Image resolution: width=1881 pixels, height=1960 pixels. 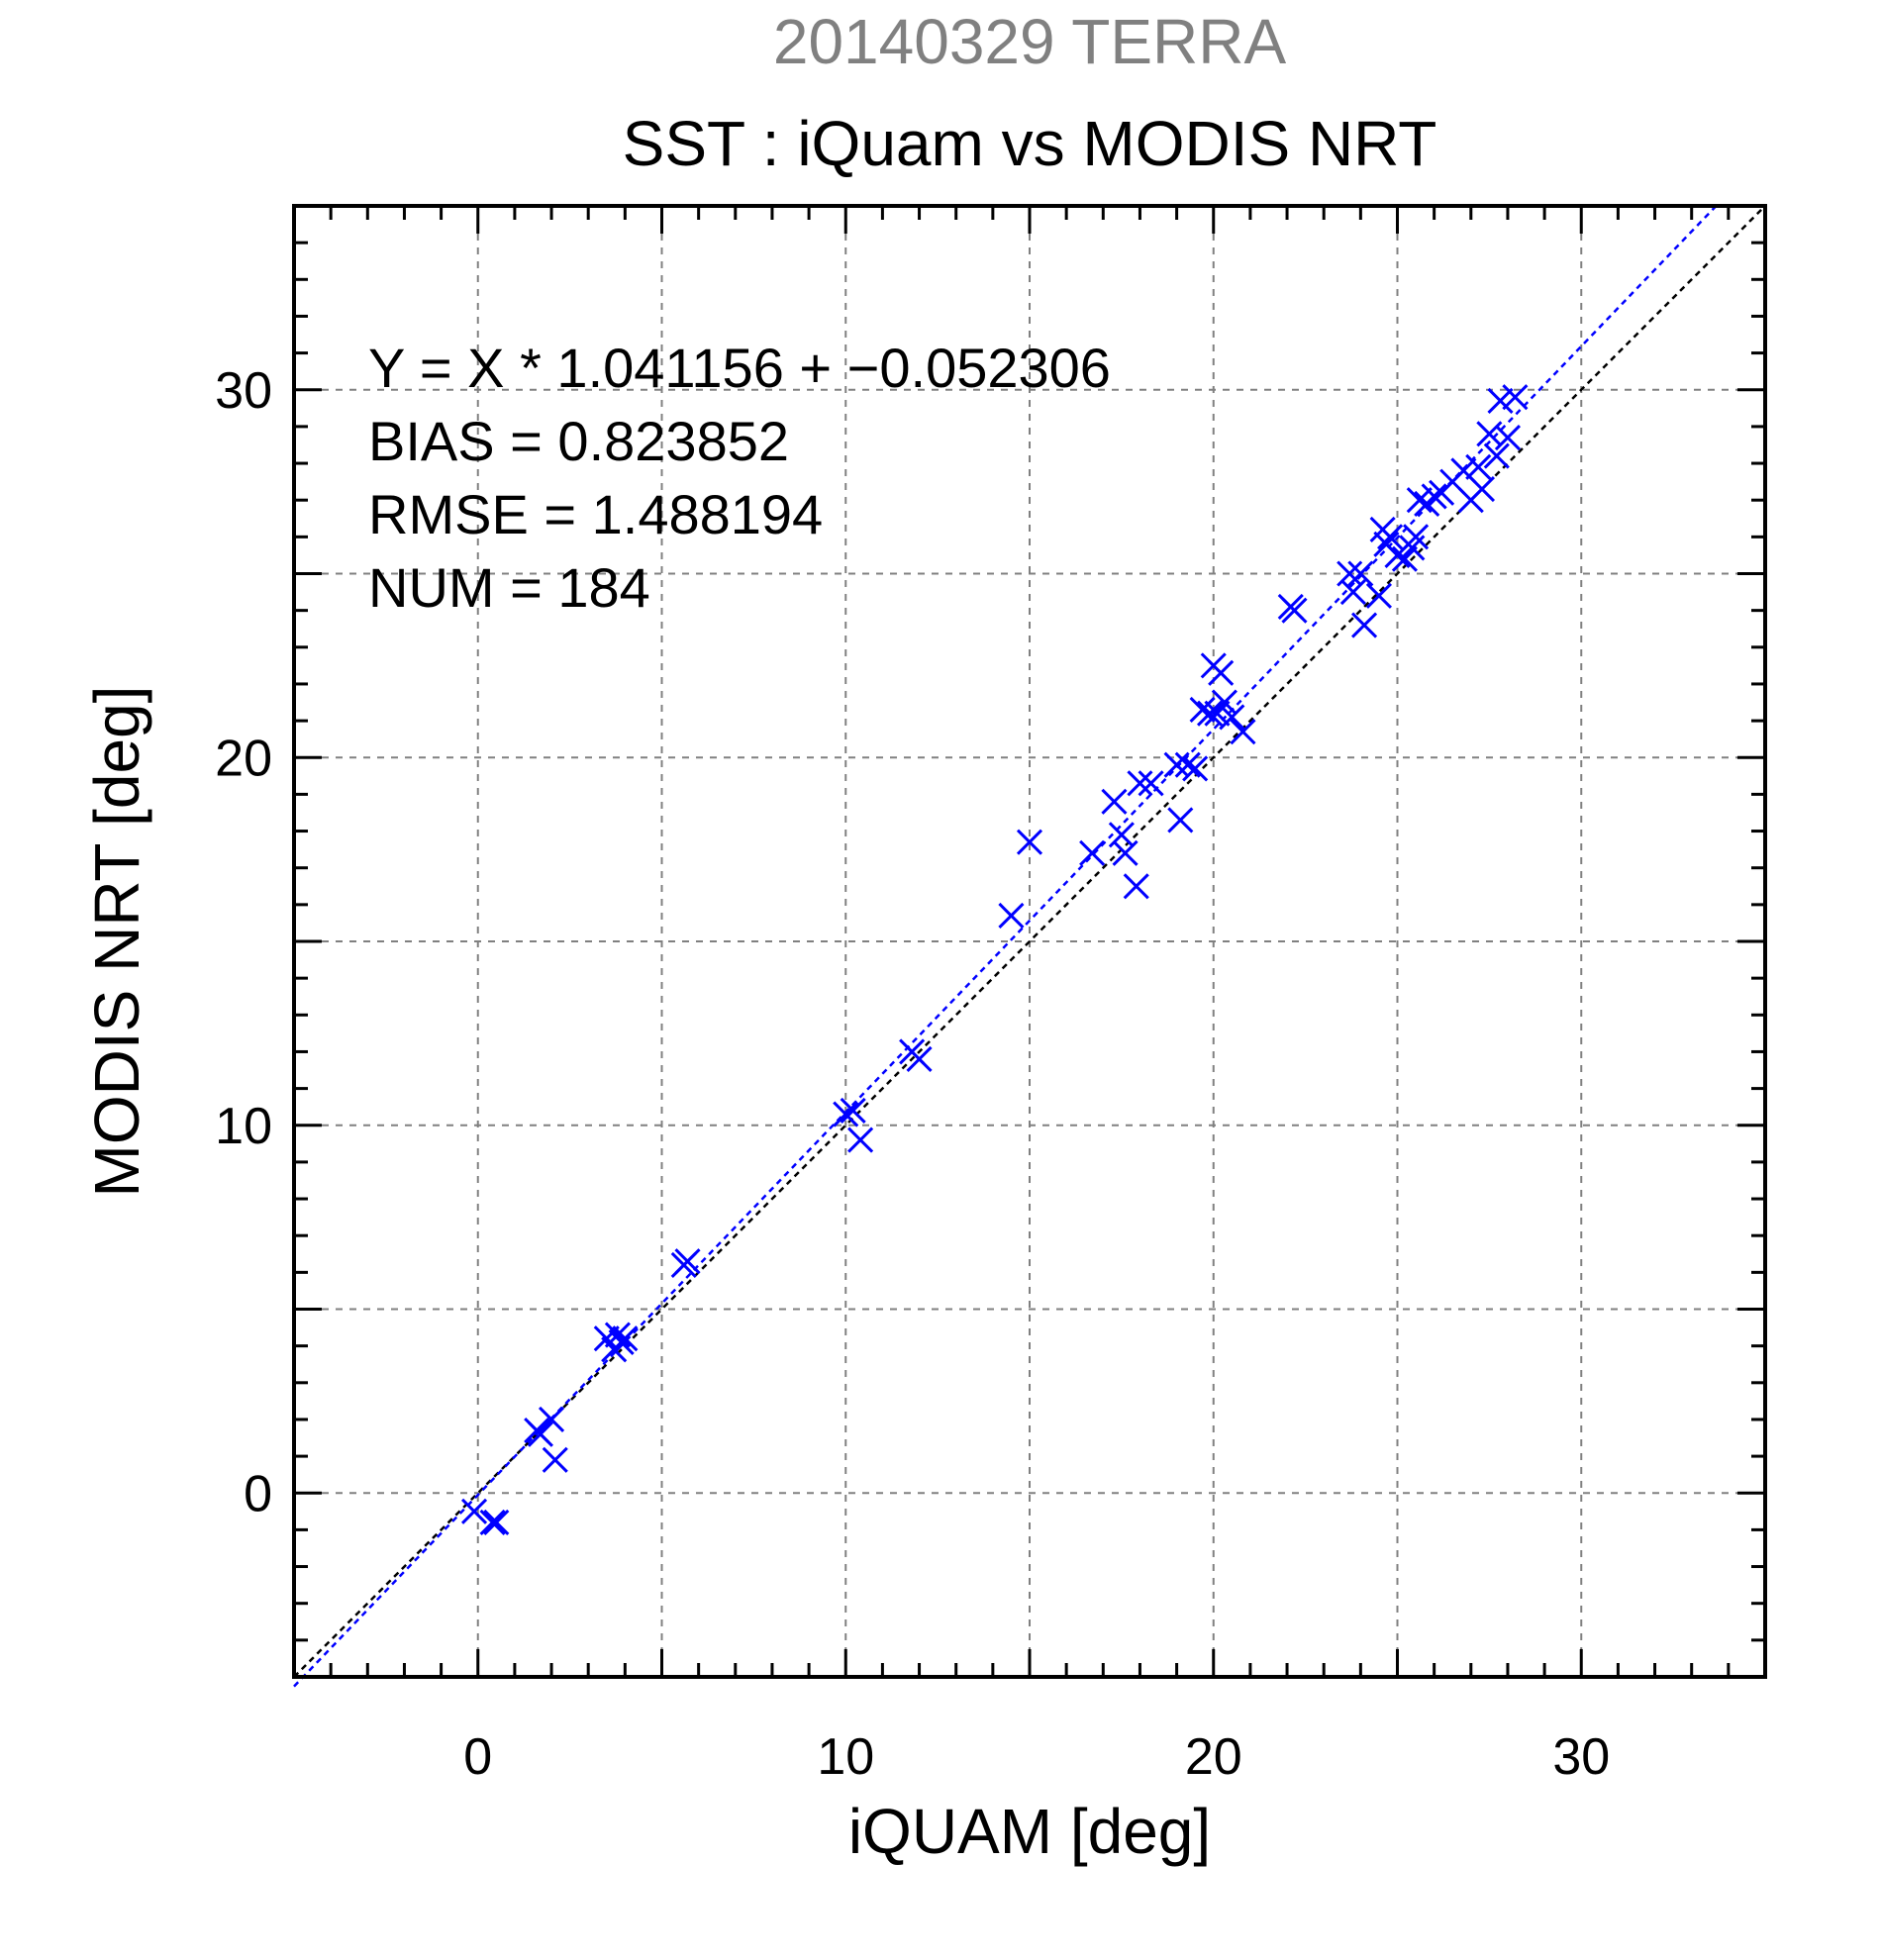 What do you see at coordinates (258, 1493) in the screenshot?
I see `y-tick-label: 0` at bounding box center [258, 1493].